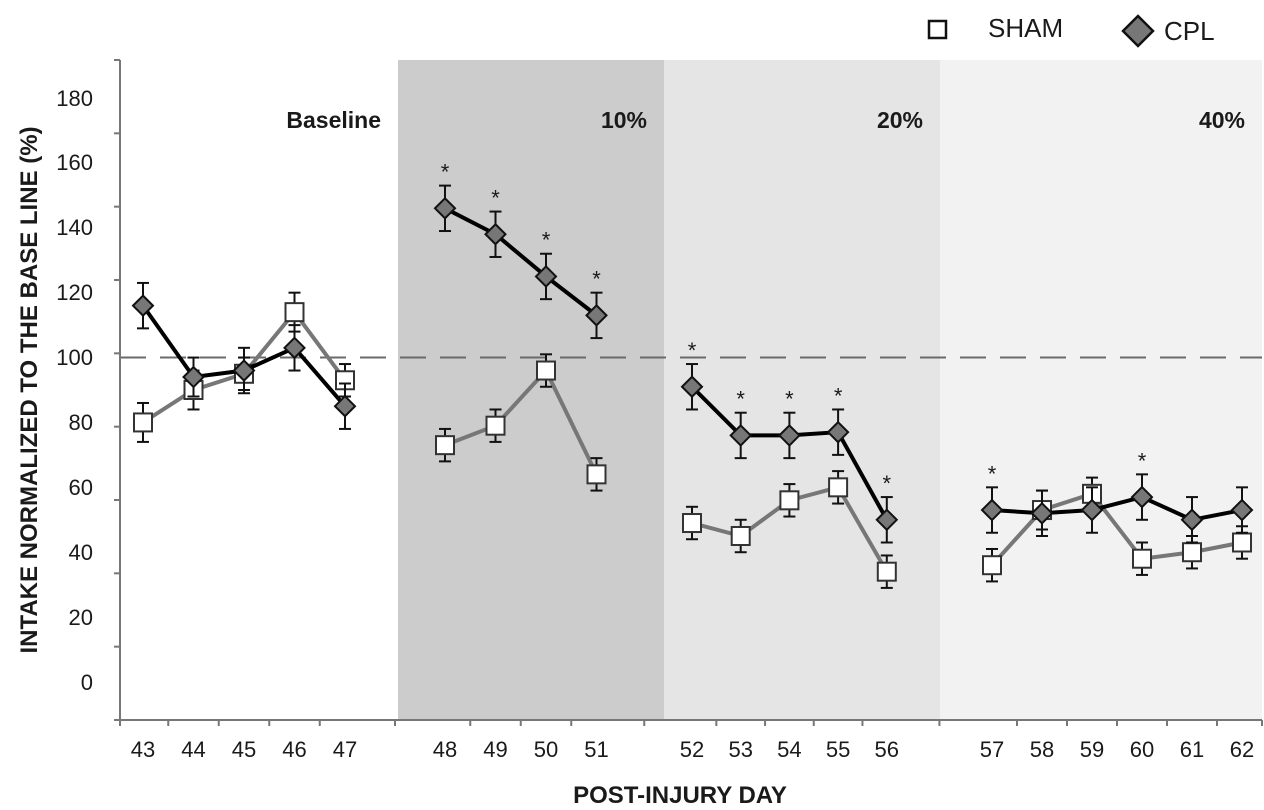 The height and width of the screenshot is (810, 1264). I want to click on cpl-line, so click(521, 261).